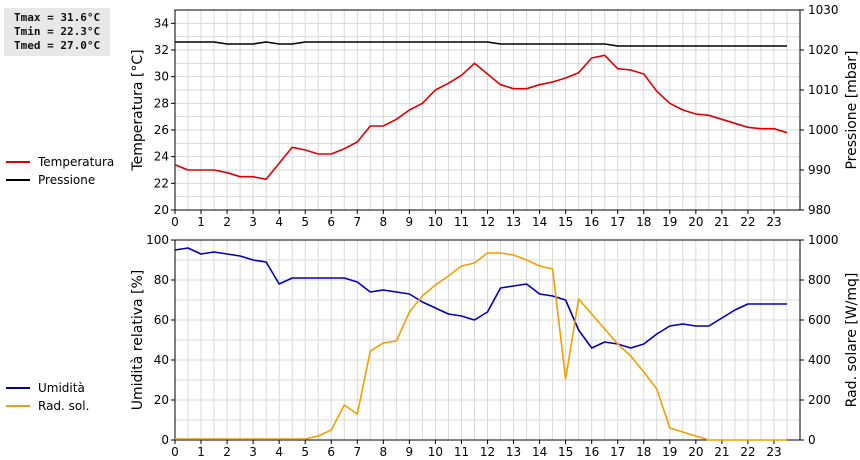 The width and height of the screenshot is (860, 460). I want to click on top-x-tick-label: 23, so click(773, 222).